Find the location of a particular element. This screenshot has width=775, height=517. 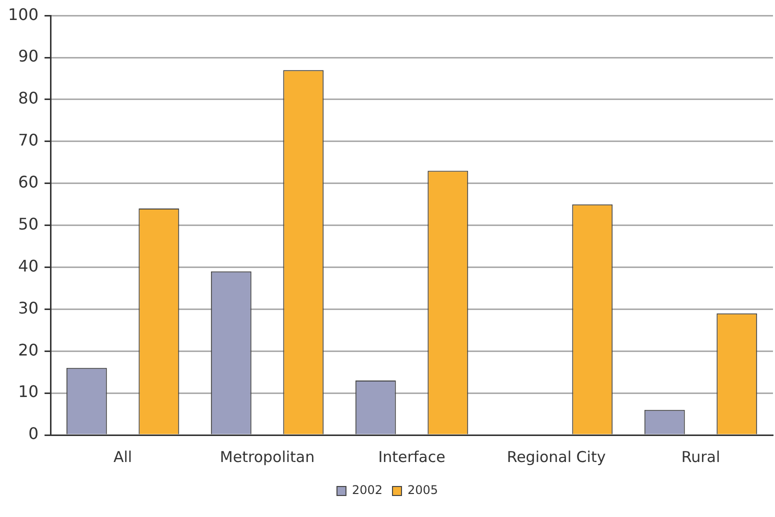

y-tick-label: 30 is located at coordinates (28, 308).